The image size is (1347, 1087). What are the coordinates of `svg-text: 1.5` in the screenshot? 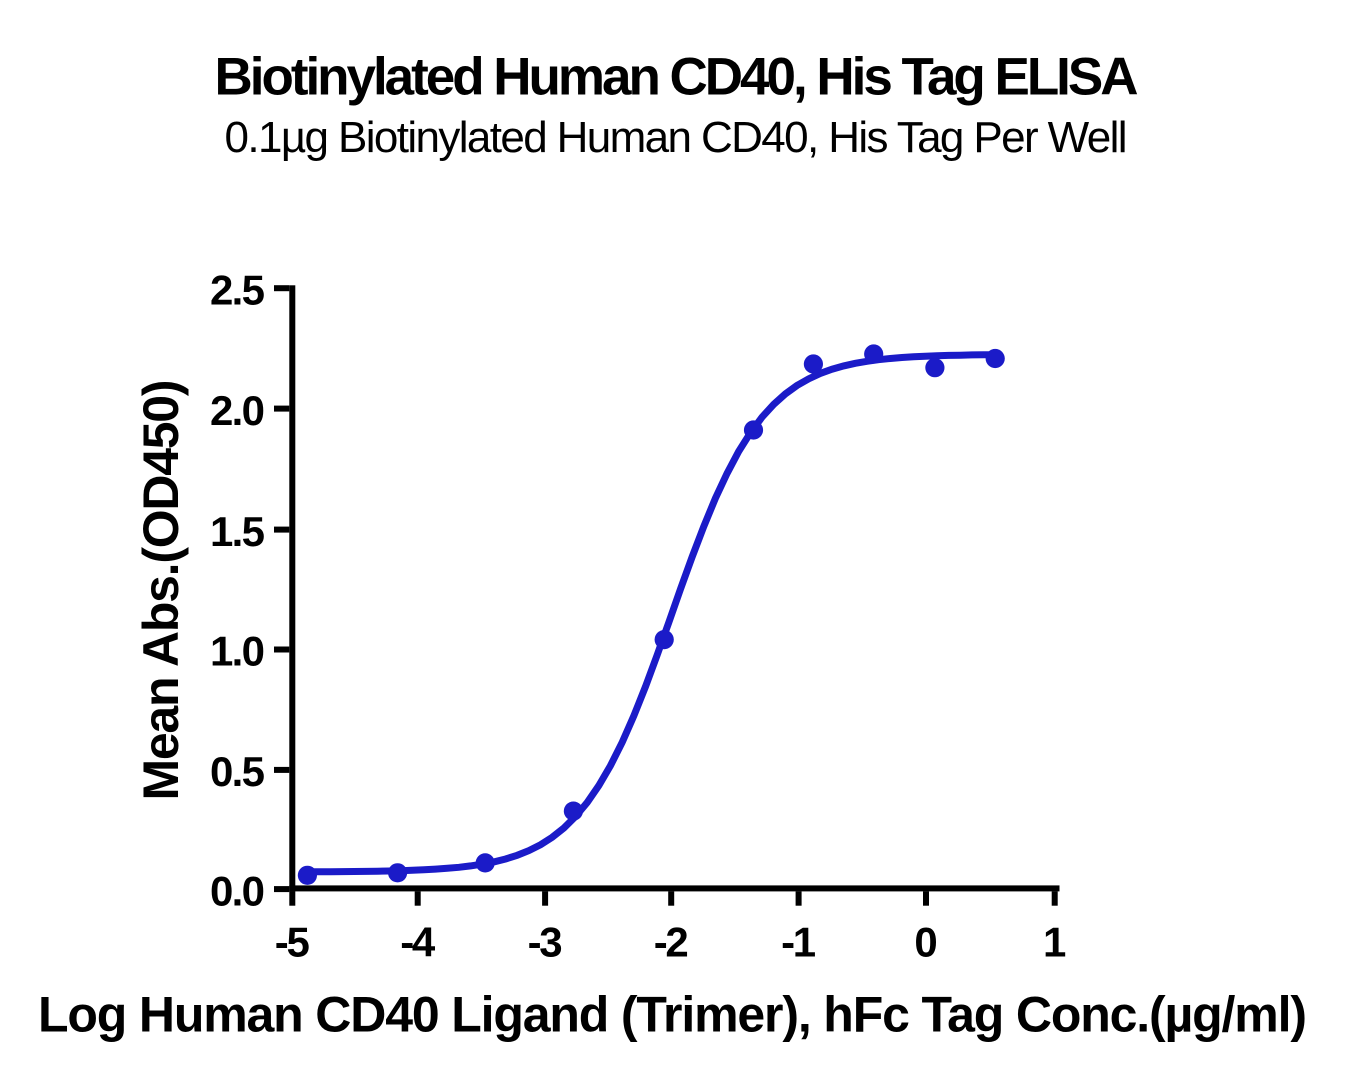 It's located at (237, 531).